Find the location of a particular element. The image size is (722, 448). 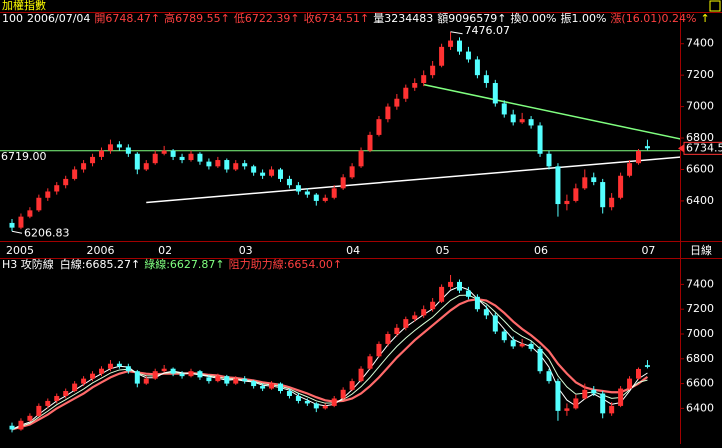

low-pointer is located at coordinates (17, 232).